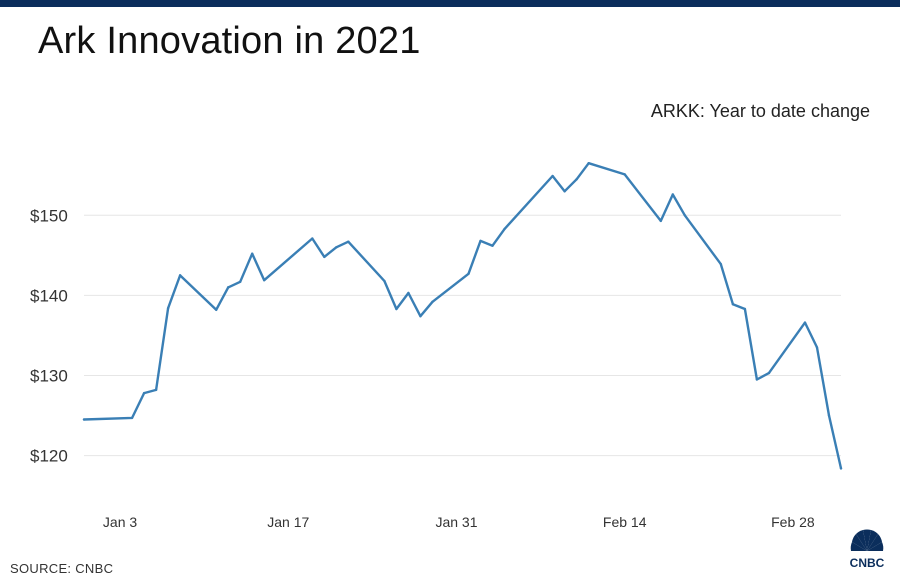 The height and width of the screenshot is (577, 900). Describe the element at coordinates (625, 522) in the screenshot. I see `x-tick-label: Feb 14` at that location.